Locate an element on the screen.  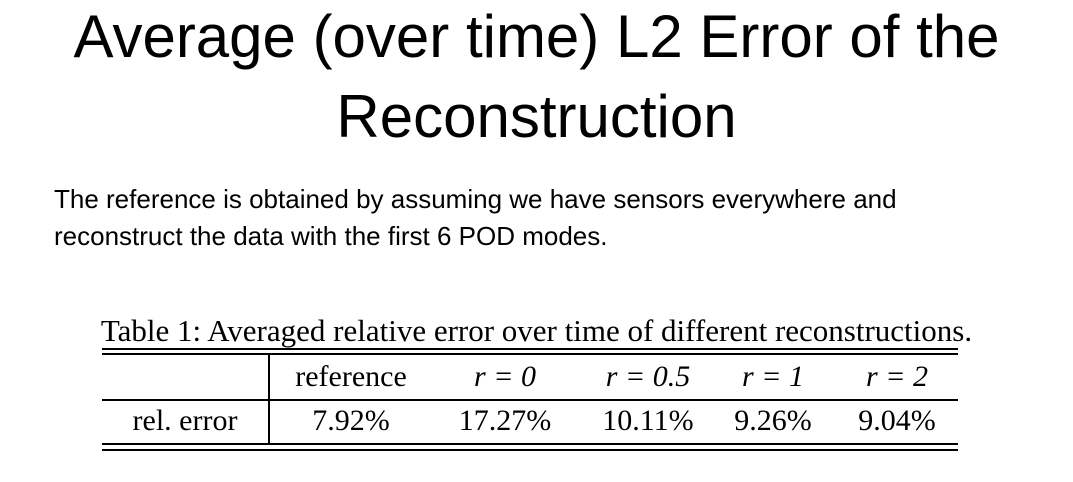
table-header-r0: r = 0 is located at coordinates (505, 377).